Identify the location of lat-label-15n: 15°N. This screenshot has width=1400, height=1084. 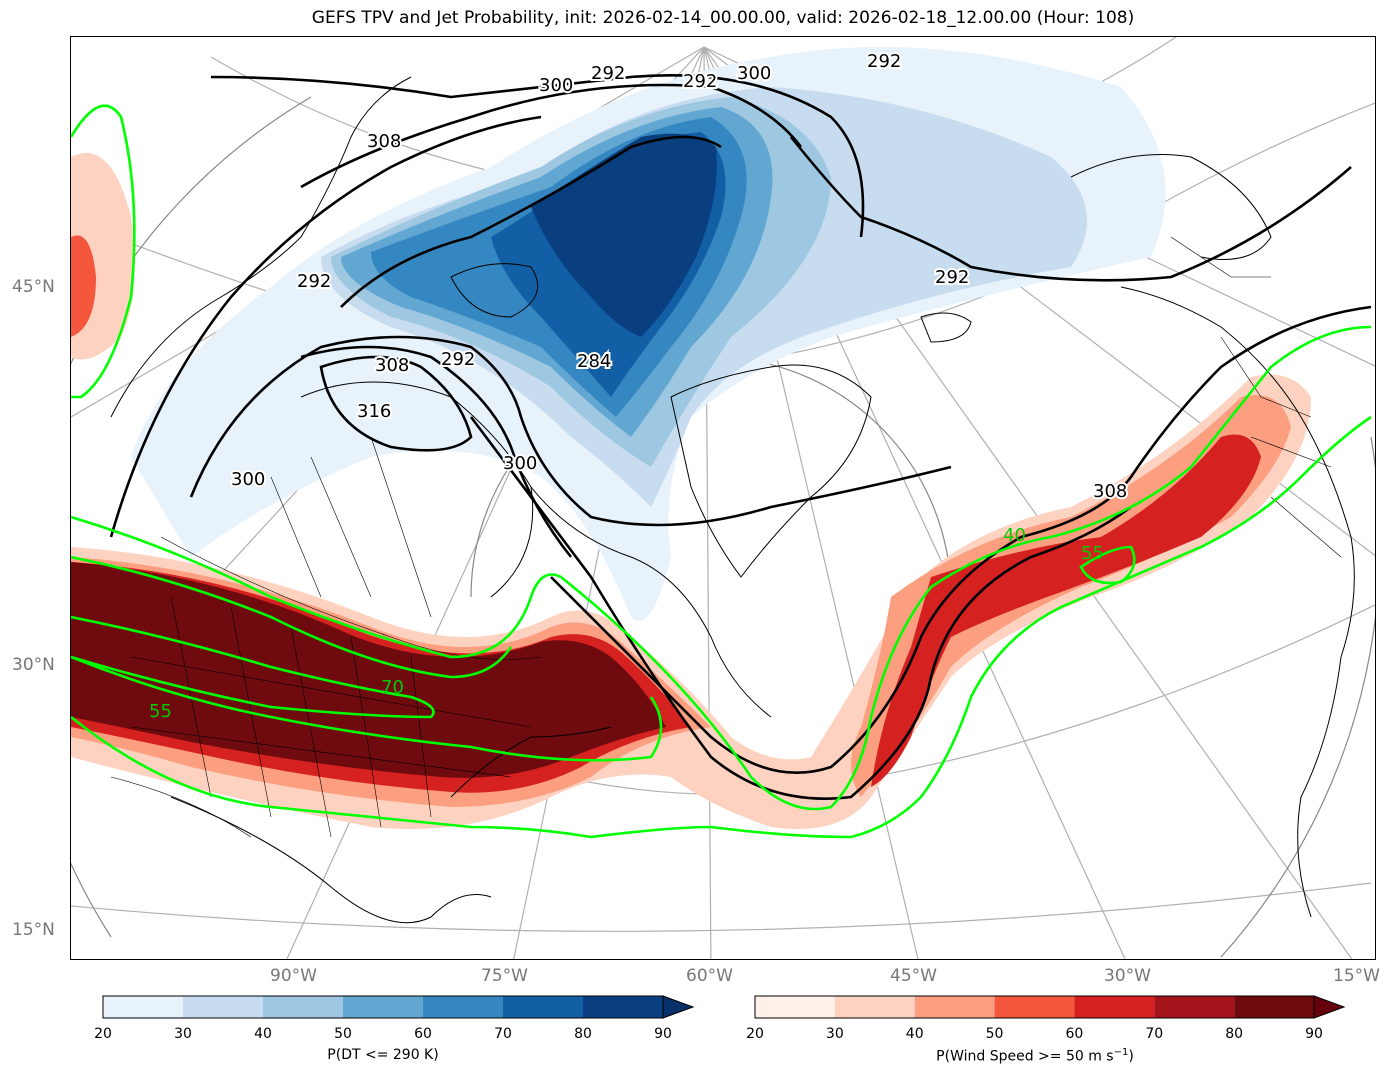
(33, 930).